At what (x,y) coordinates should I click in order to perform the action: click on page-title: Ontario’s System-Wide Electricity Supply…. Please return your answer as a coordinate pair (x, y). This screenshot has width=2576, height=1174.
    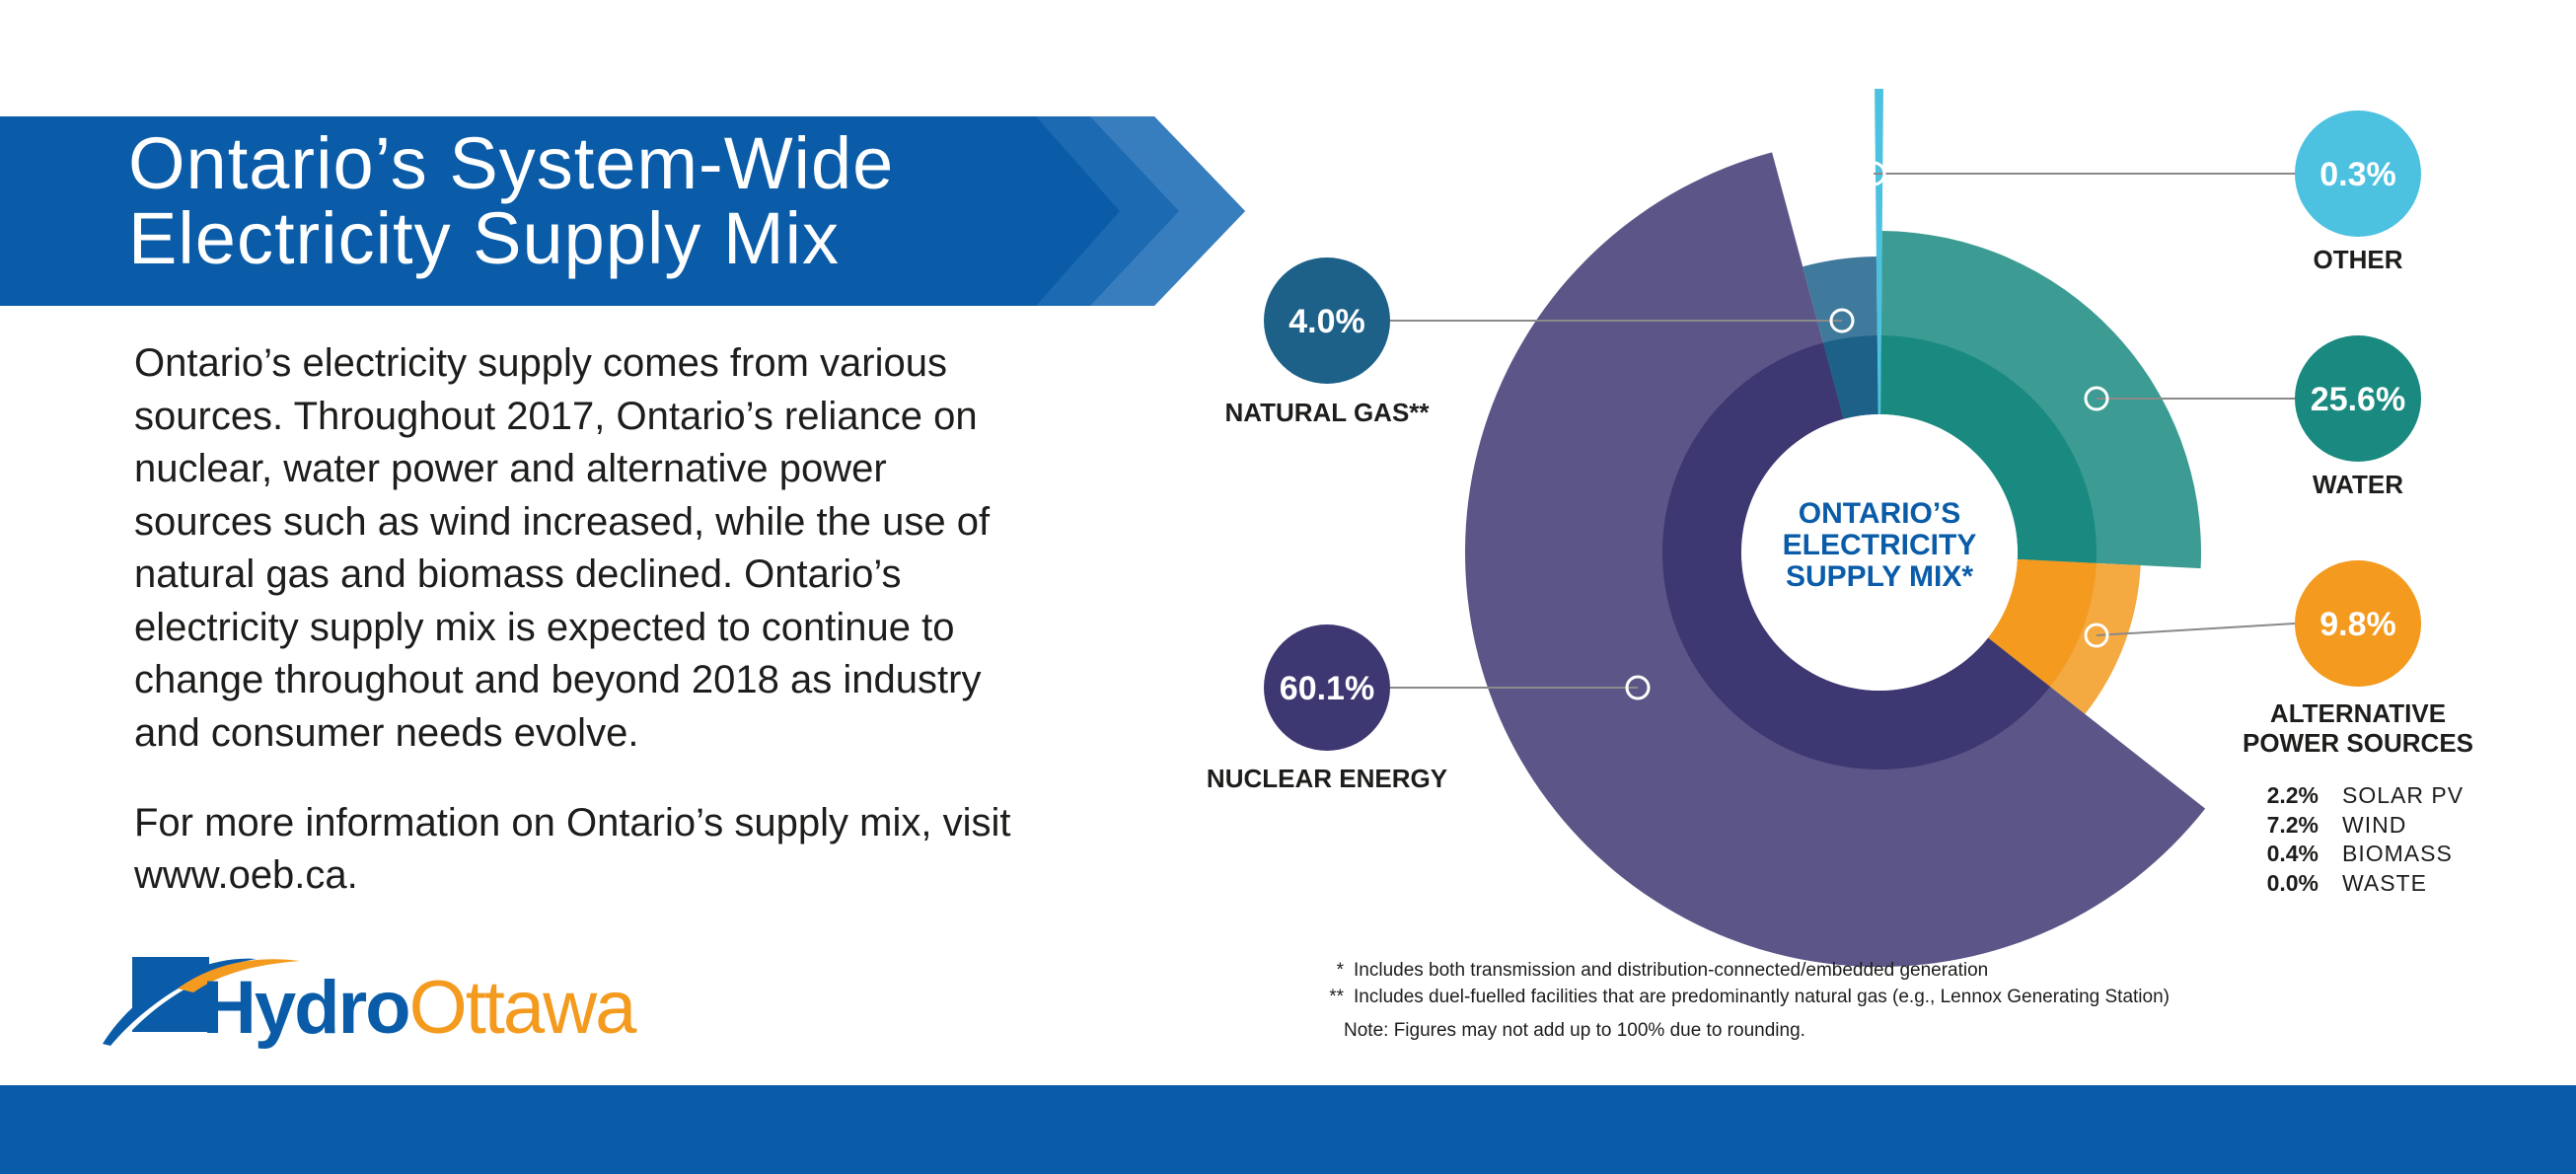
    Looking at the image, I should click on (511, 200).